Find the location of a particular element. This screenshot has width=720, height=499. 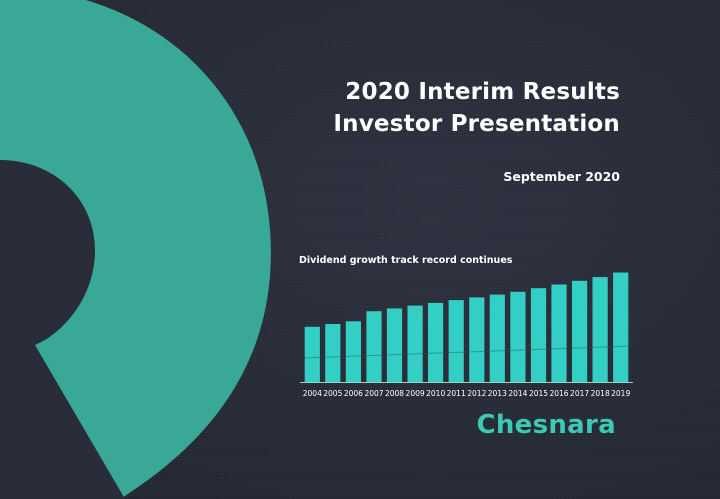

bar-2017 is located at coordinates (580, 331).